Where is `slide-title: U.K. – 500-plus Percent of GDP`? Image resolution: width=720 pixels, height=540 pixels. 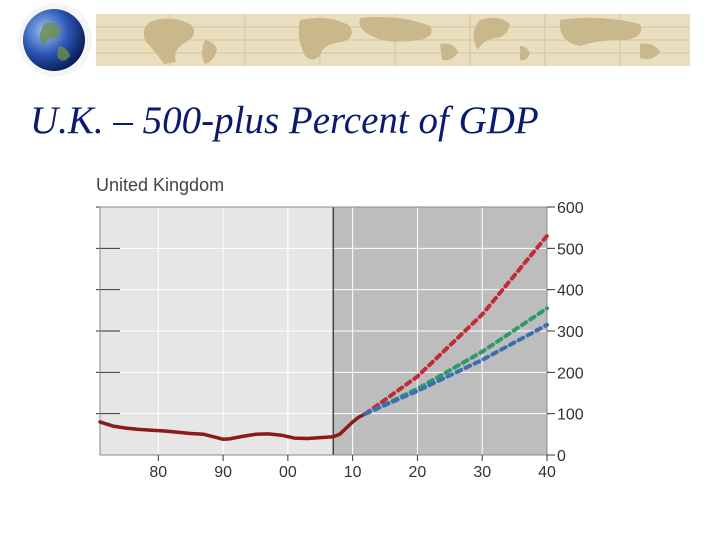
slide-title: U.K. – 500-plus Percent of GDP is located at coordinates (284, 120).